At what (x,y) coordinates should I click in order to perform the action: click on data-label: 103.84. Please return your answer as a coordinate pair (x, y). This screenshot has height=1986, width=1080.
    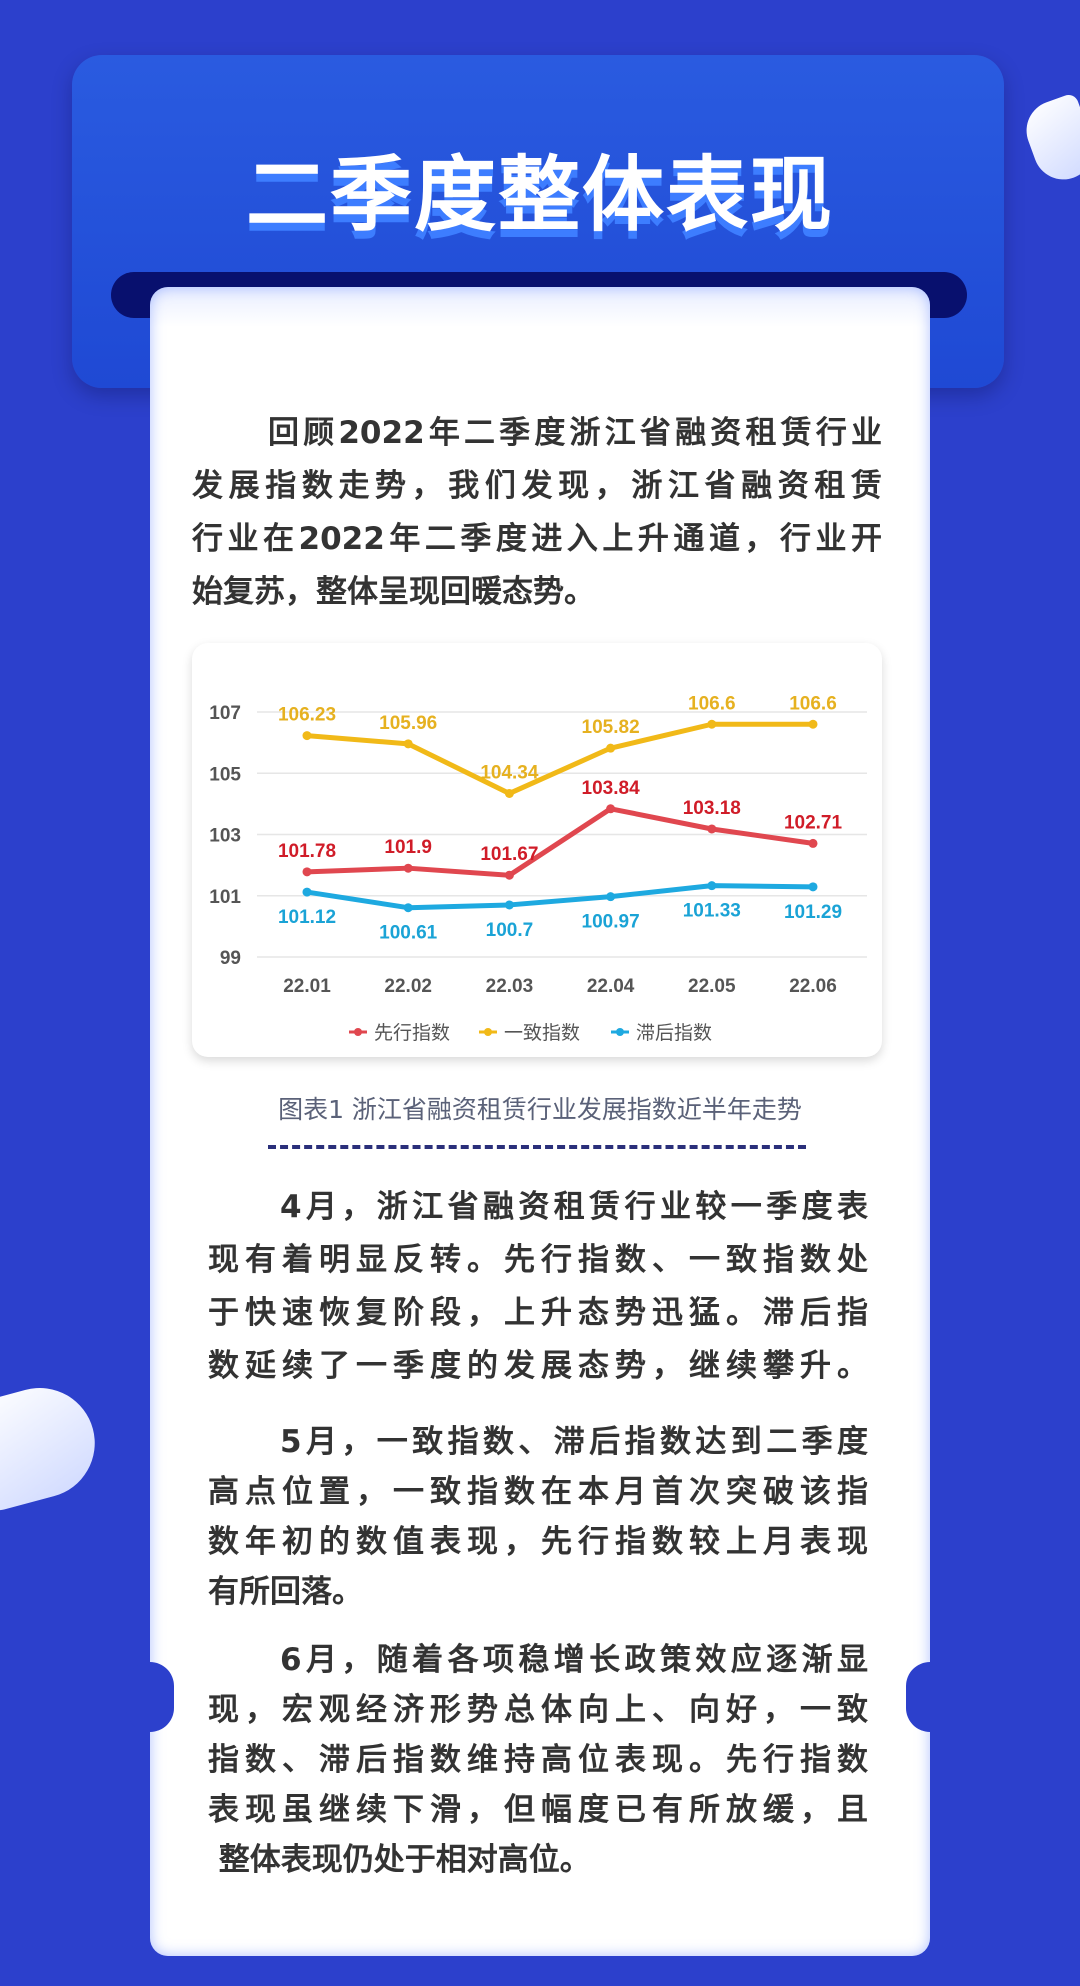
    Looking at the image, I should click on (611, 788).